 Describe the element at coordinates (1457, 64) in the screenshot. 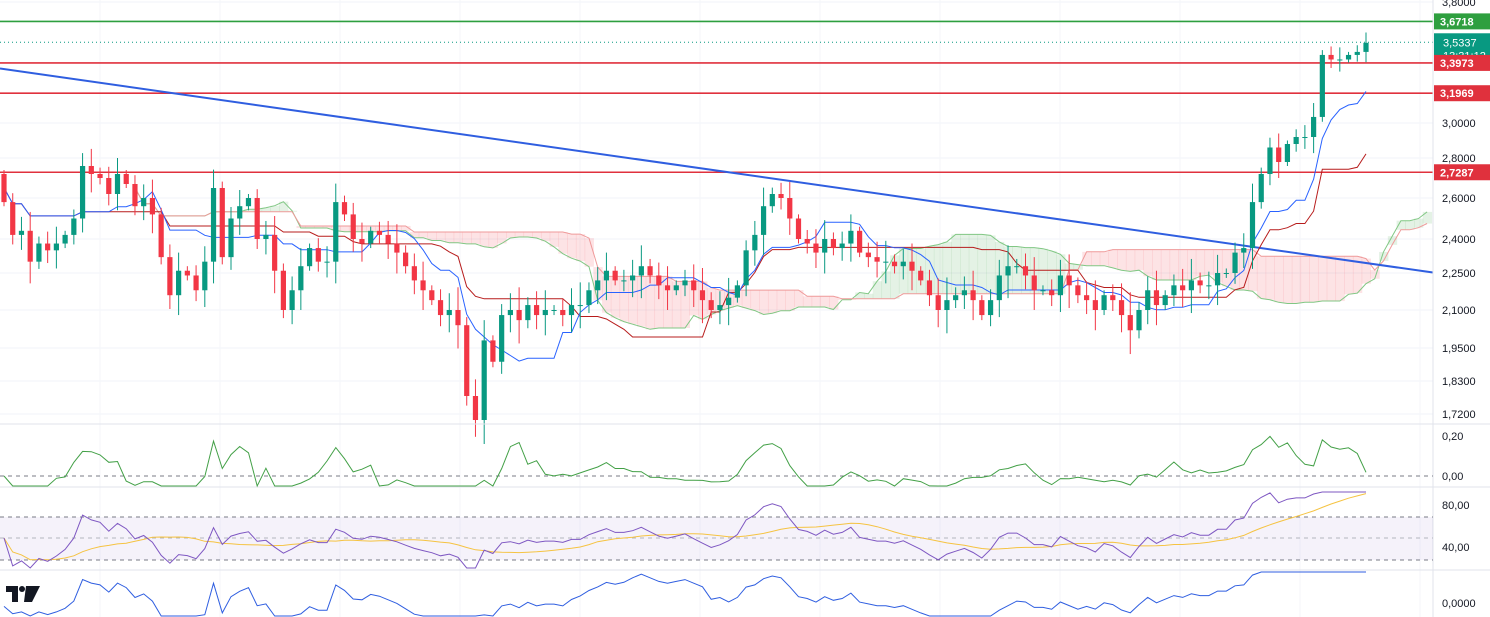

I see `level-price-label: 3,3973` at that location.